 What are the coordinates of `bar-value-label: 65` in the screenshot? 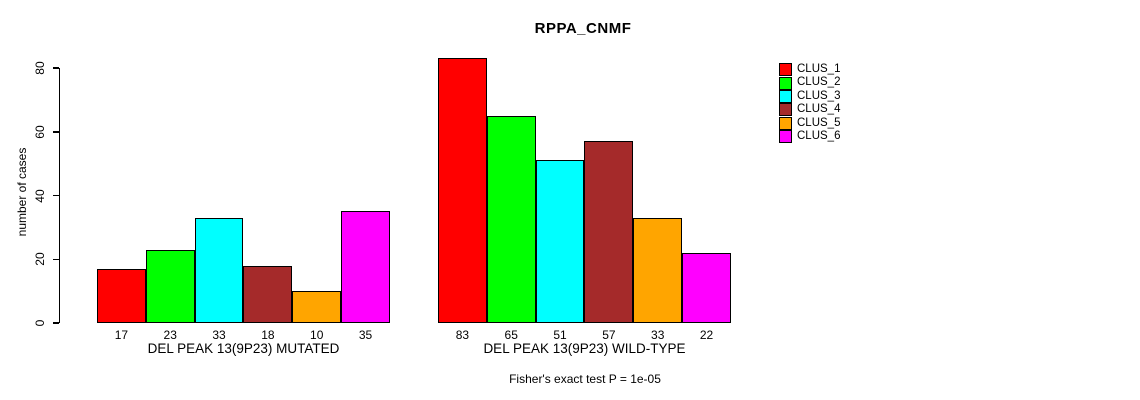 It's located at (511, 335).